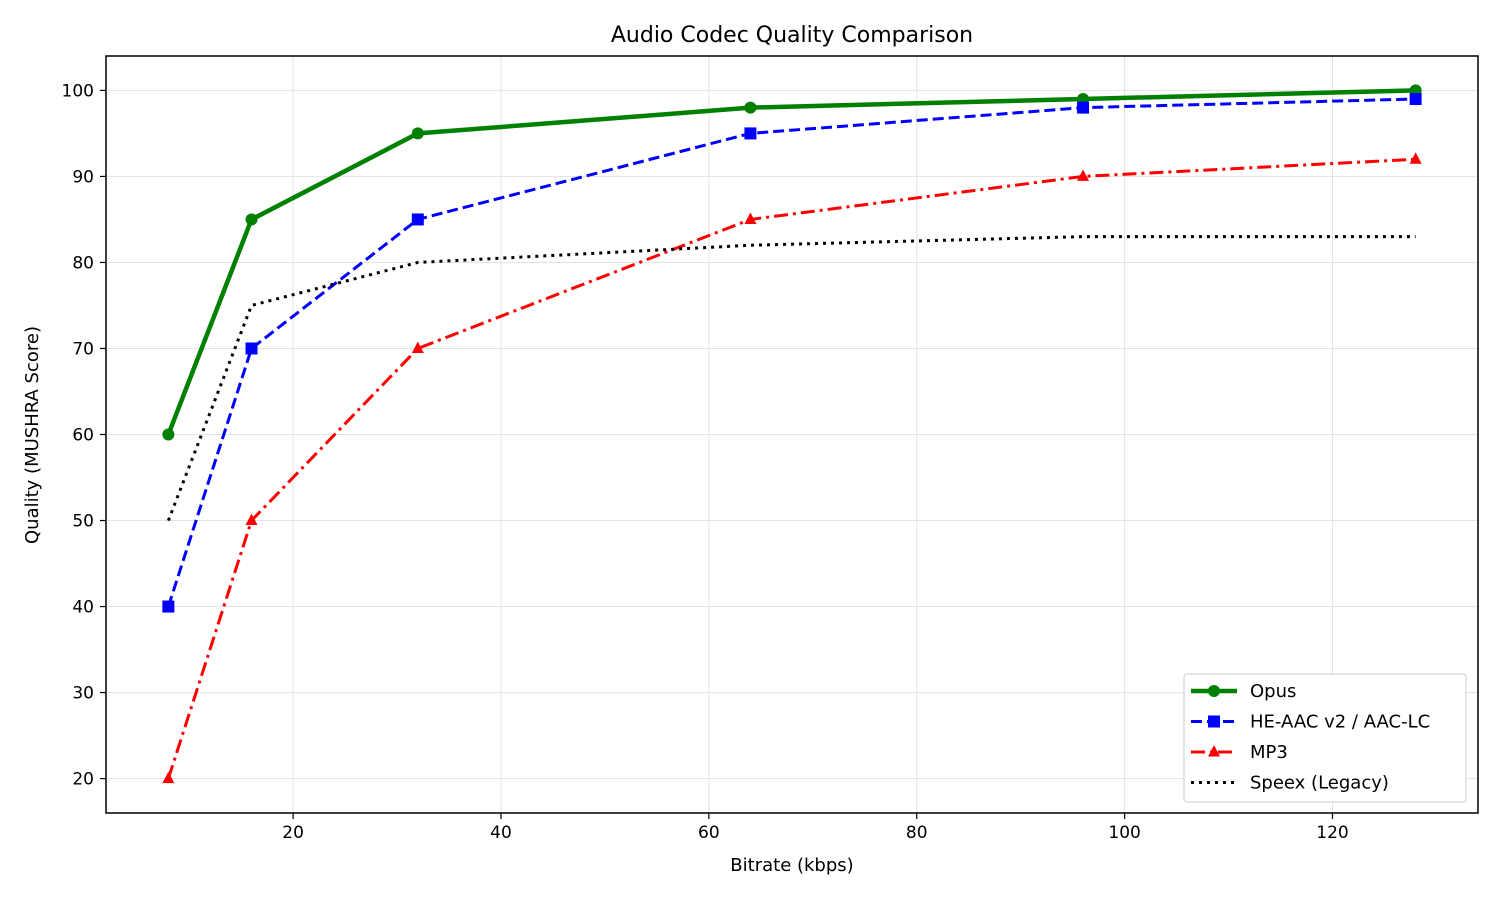  I want to click on legend: Opus HE-AAC v2 / AAC-LC MP3 Speex (Legacy), so click(1325, 738).